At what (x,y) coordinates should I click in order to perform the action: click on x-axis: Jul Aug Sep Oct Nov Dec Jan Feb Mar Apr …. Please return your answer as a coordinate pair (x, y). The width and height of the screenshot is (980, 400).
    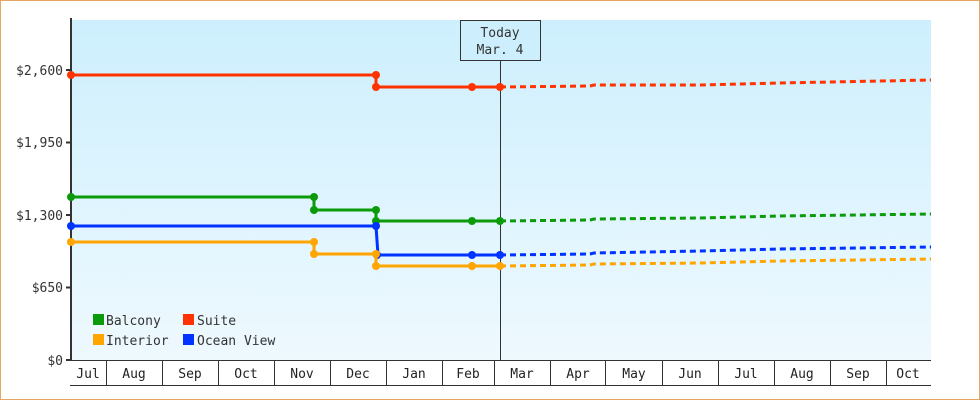
    Looking at the image, I should click on (500, 373).